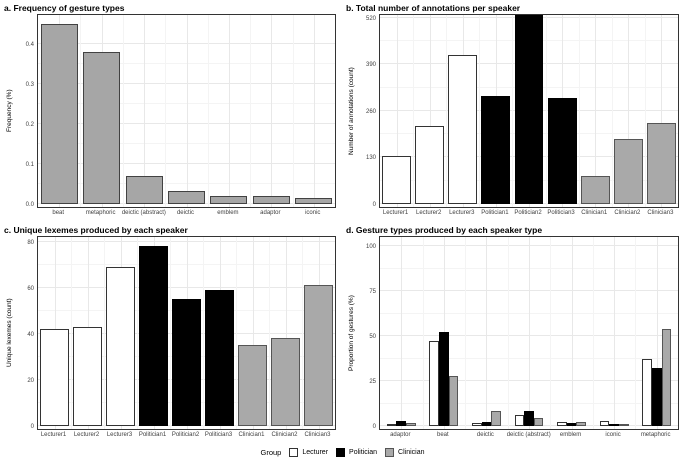 This screenshot has width=685, height=460. Describe the element at coordinates (495, 213) in the screenshot. I see `x-category-label: Politician1` at that location.